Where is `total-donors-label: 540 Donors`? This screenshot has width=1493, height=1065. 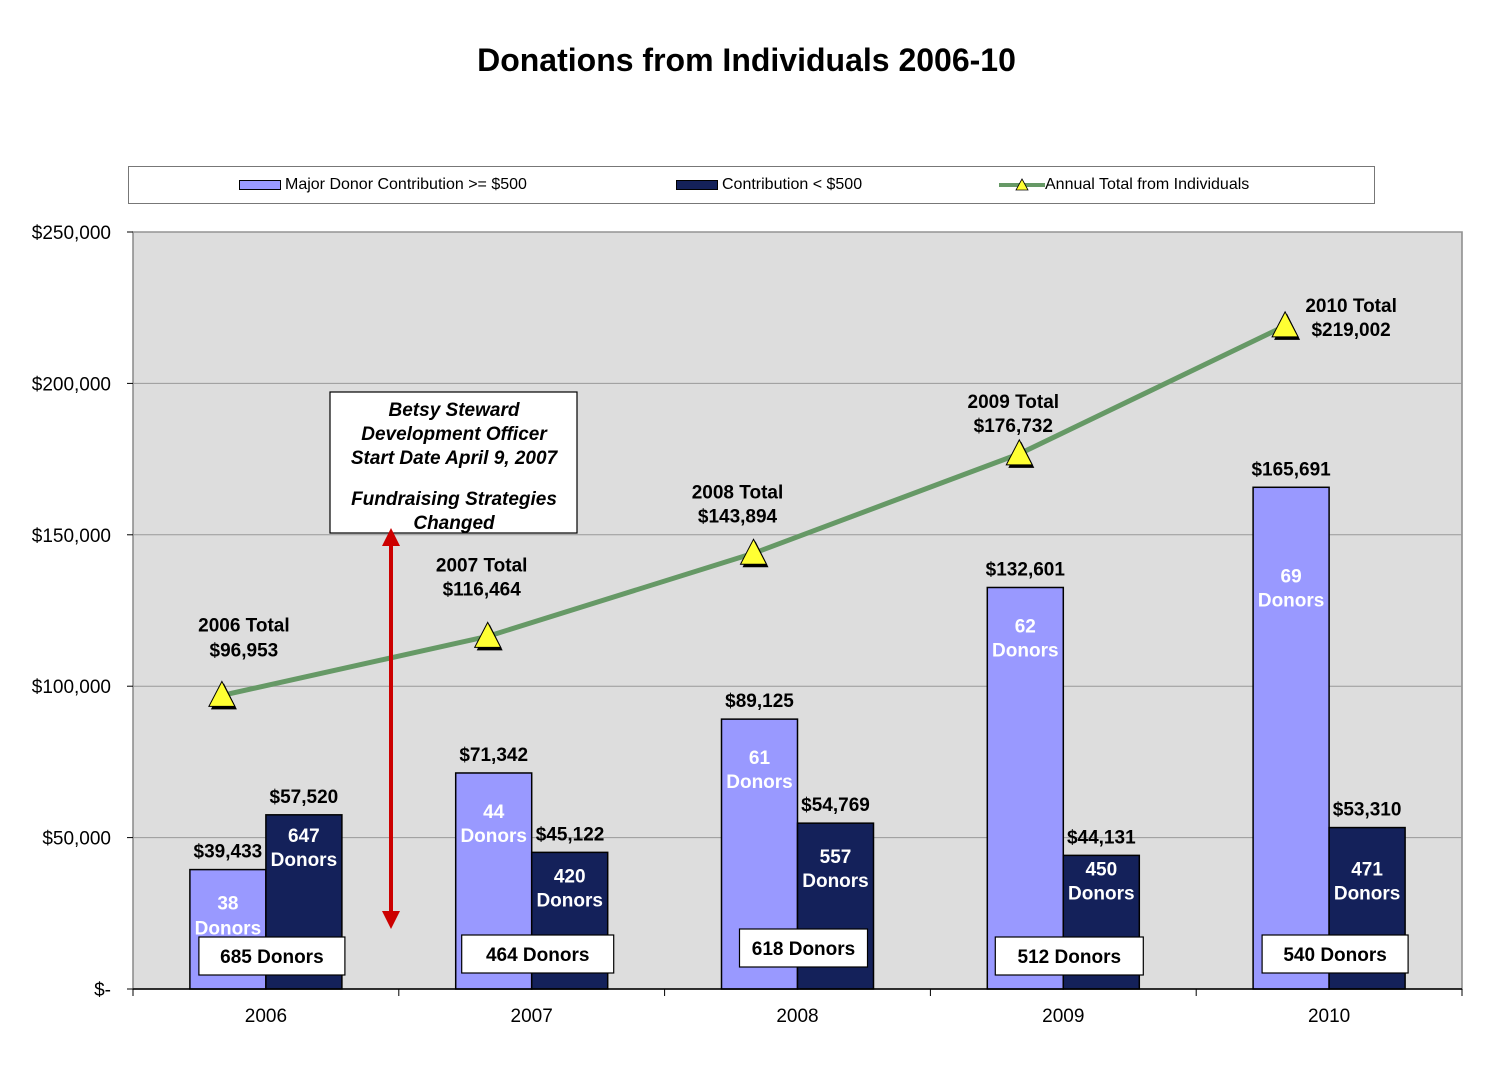
total-donors-label: 540 Donors is located at coordinates (1334, 955).